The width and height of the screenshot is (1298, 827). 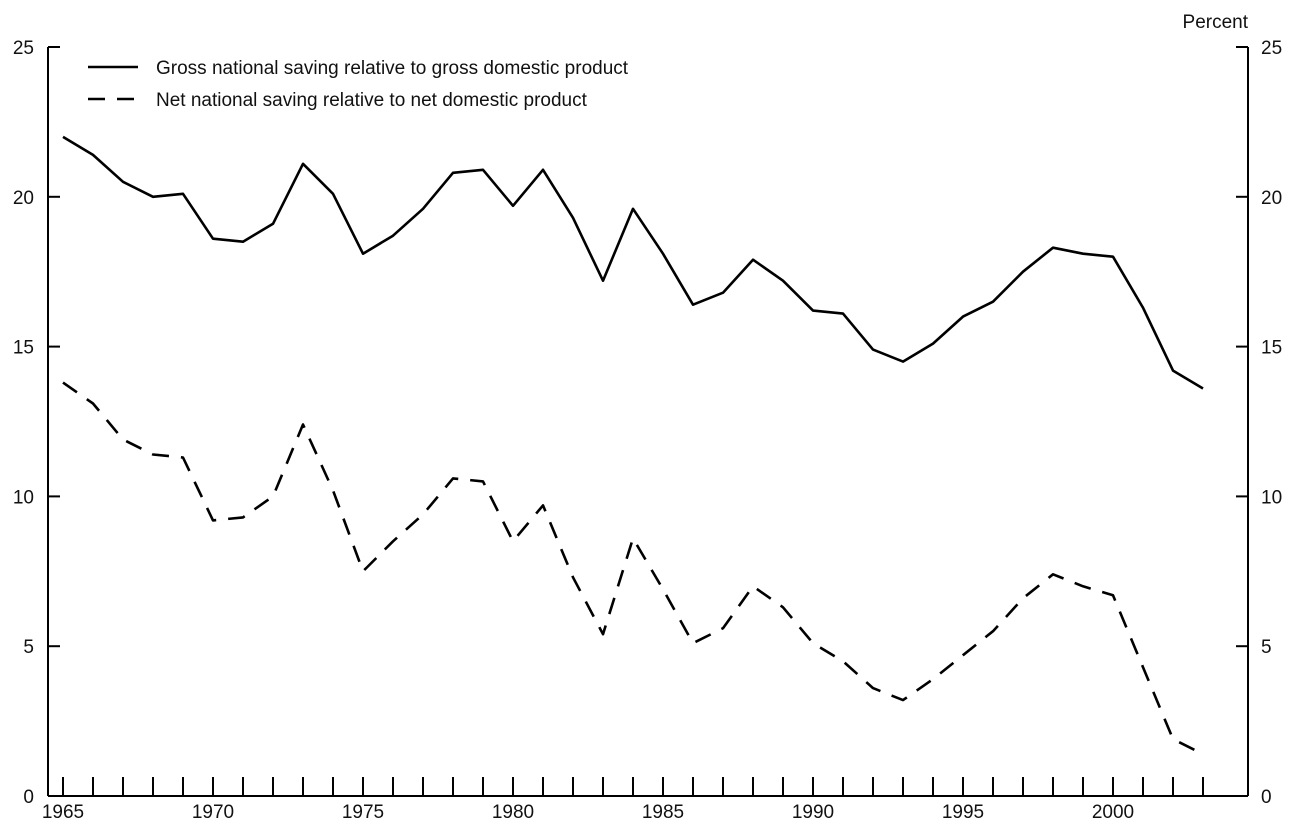 What do you see at coordinates (1271, 48) in the screenshot?
I see `y-tick-label-right: 25` at bounding box center [1271, 48].